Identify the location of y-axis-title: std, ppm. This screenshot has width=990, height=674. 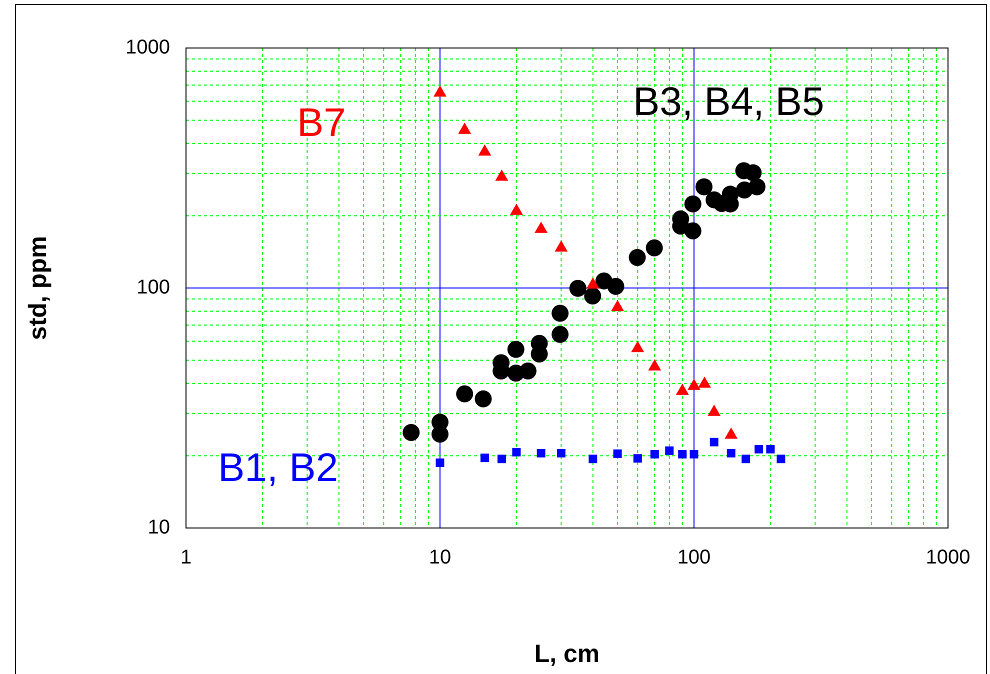
(38, 288).